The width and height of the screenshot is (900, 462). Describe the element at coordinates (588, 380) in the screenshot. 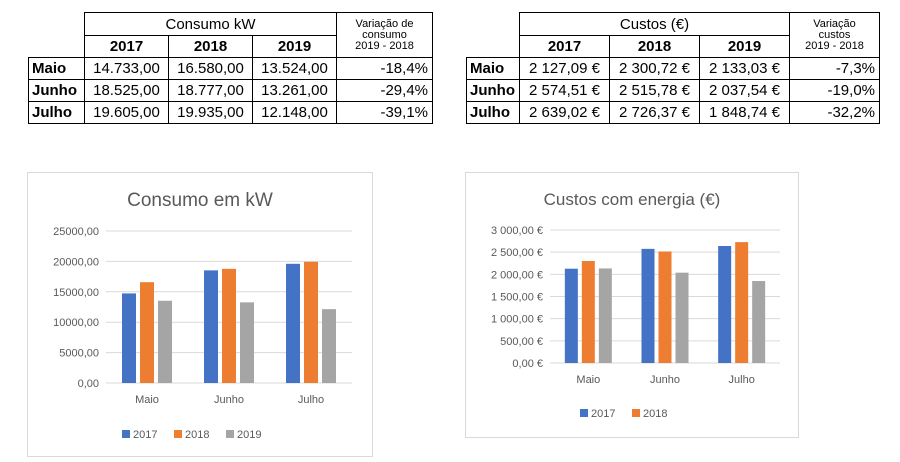

I see `x-tick-label: Maio` at that location.